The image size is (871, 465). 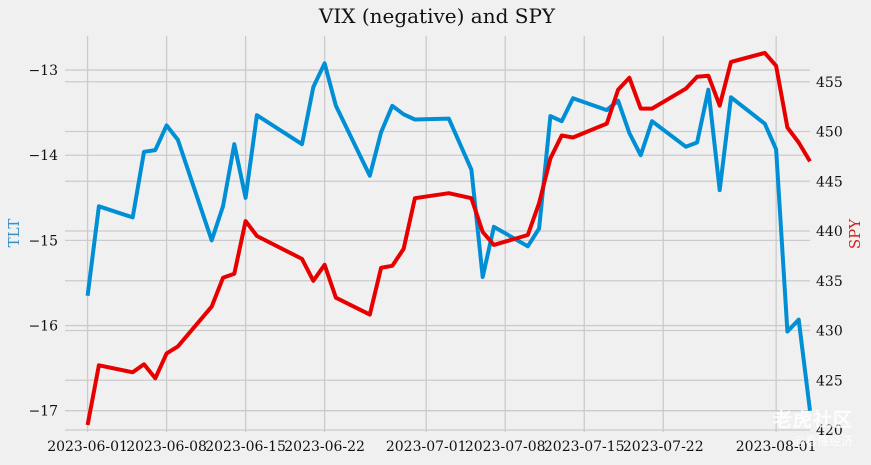 What do you see at coordinates (829, 381) in the screenshot?
I see `y-right-tick-label: 425` at bounding box center [829, 381].